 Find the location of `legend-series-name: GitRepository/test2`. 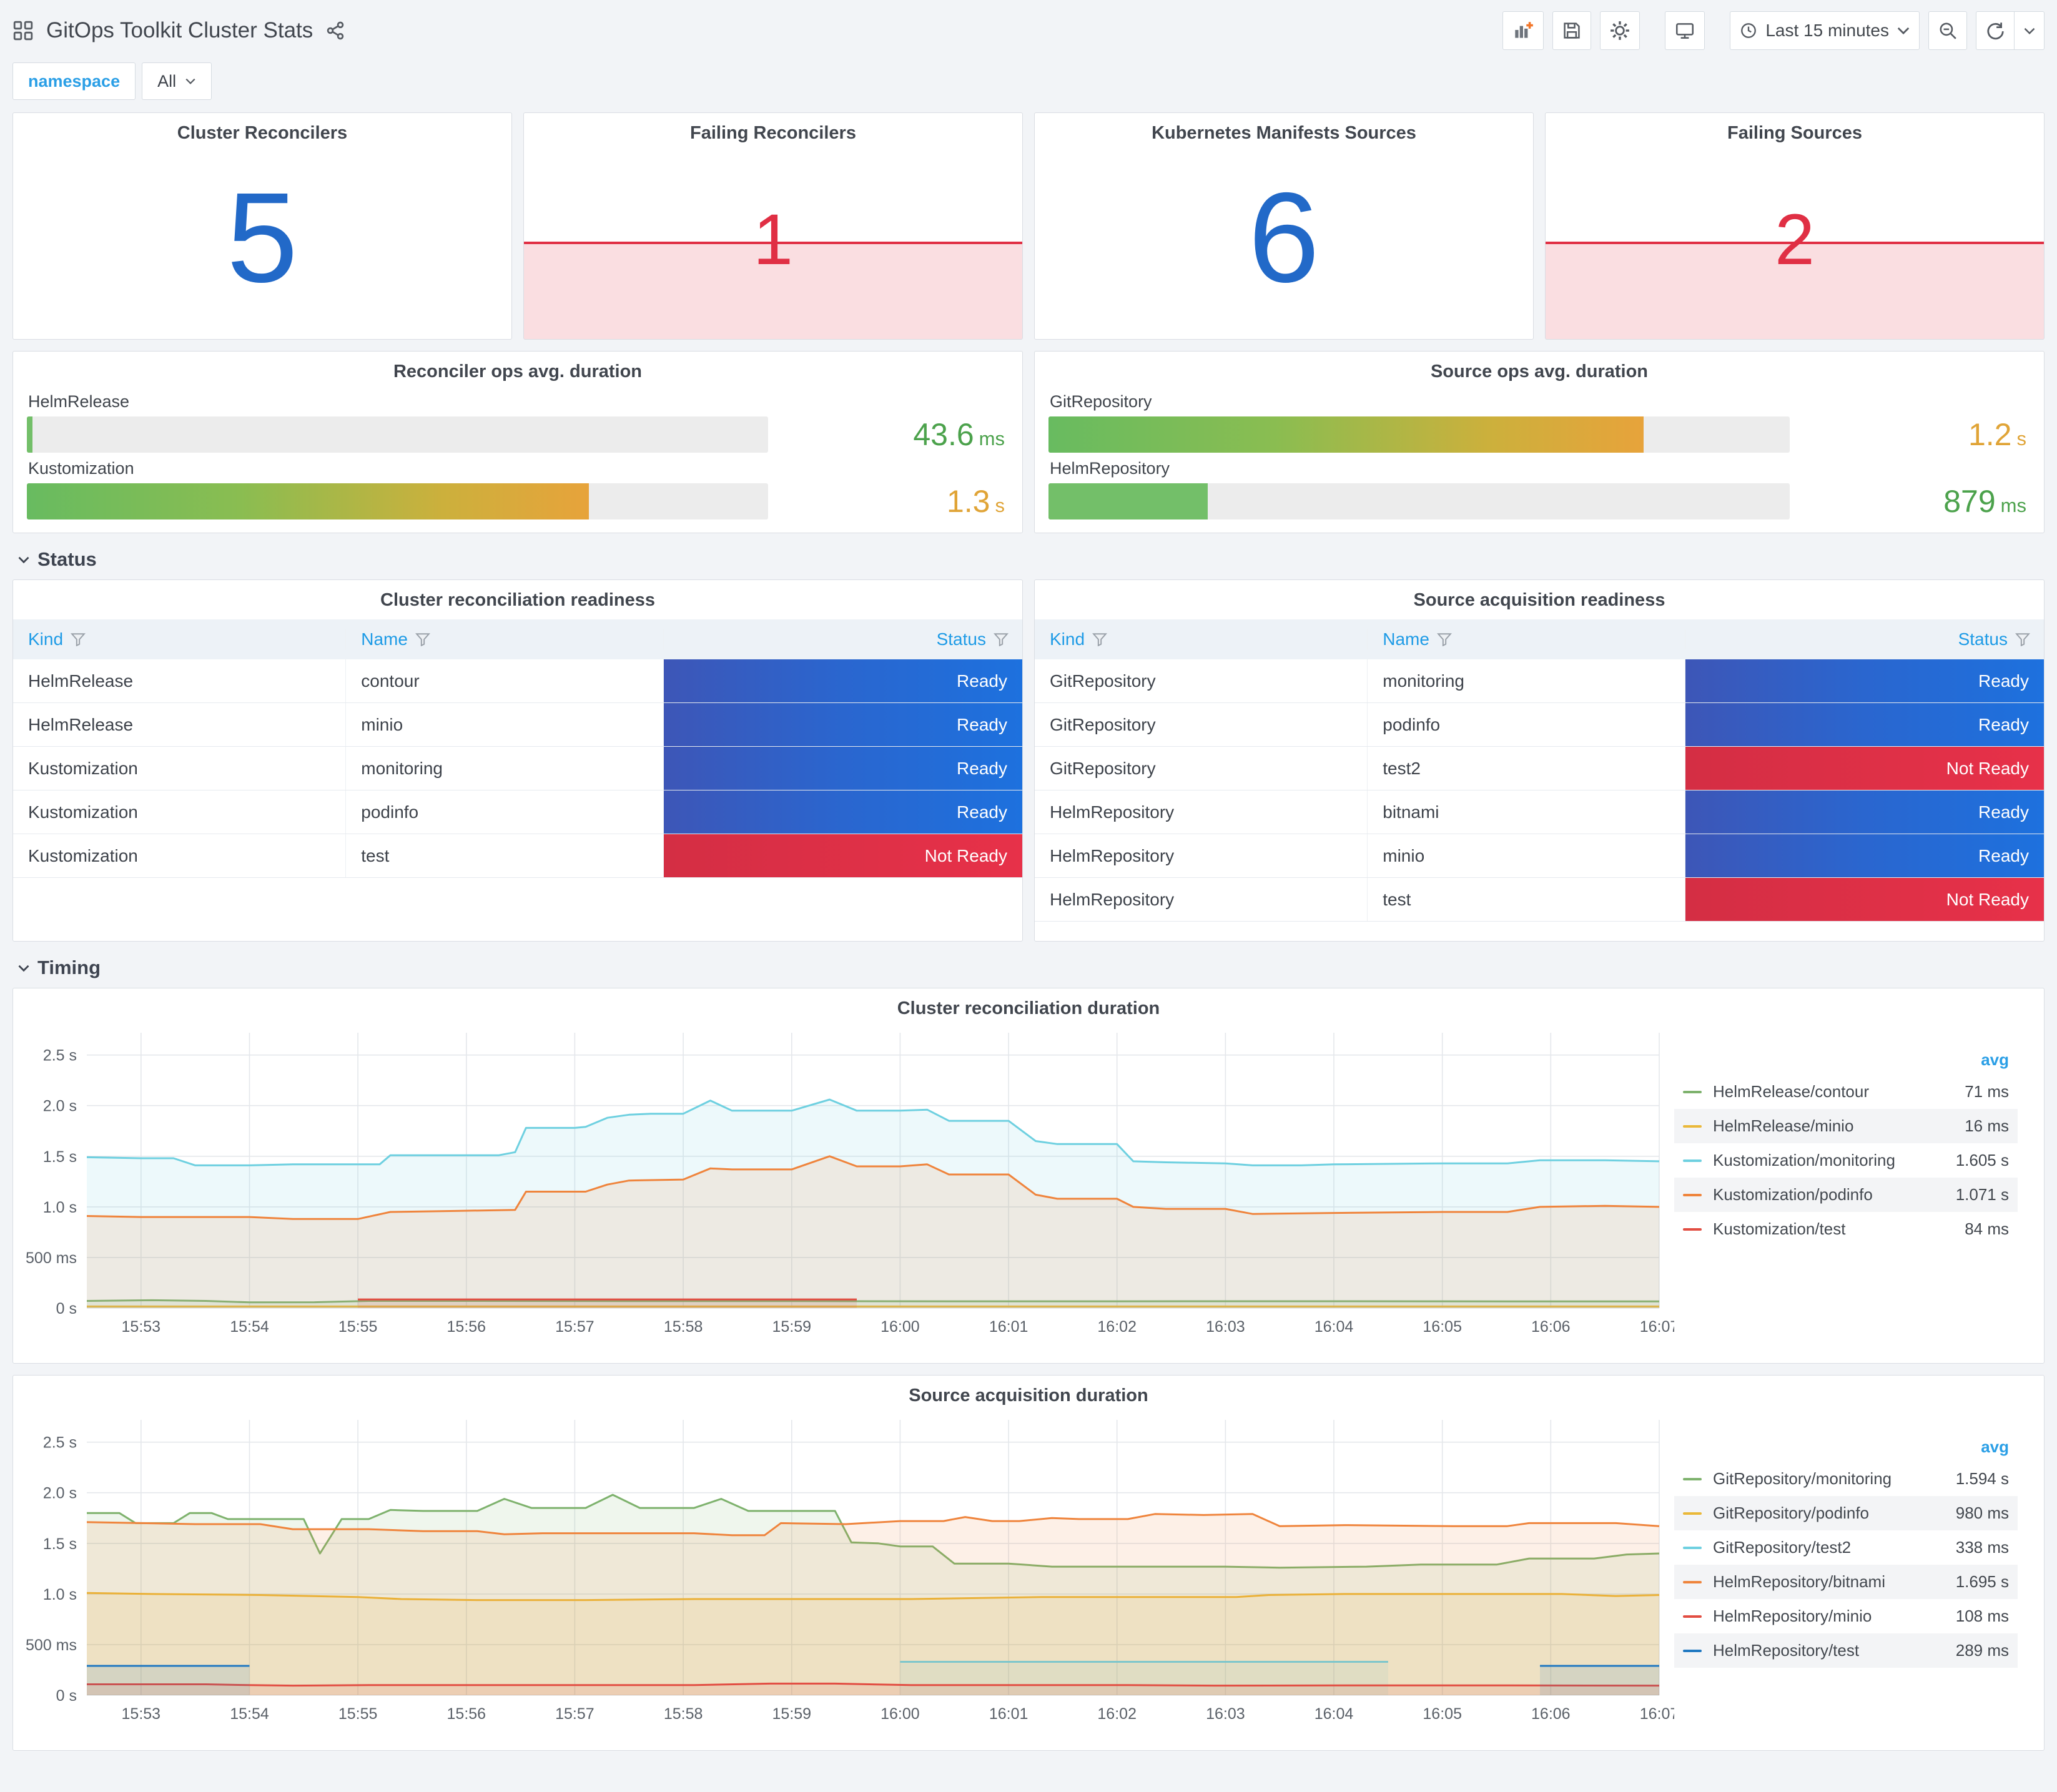

legend-series-name: GitRepository/test2 is located at coordinates (1782, 1547).